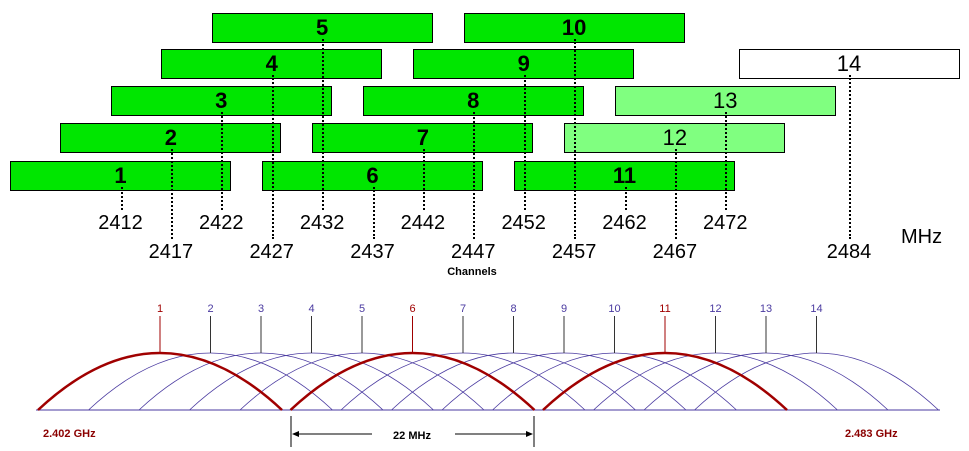 Image resolution: width=969 pixels, height=451 pixels. Describe the element at coordinates (160, 309) in the screenshot. I see `channel-number-1: 1` at that location.